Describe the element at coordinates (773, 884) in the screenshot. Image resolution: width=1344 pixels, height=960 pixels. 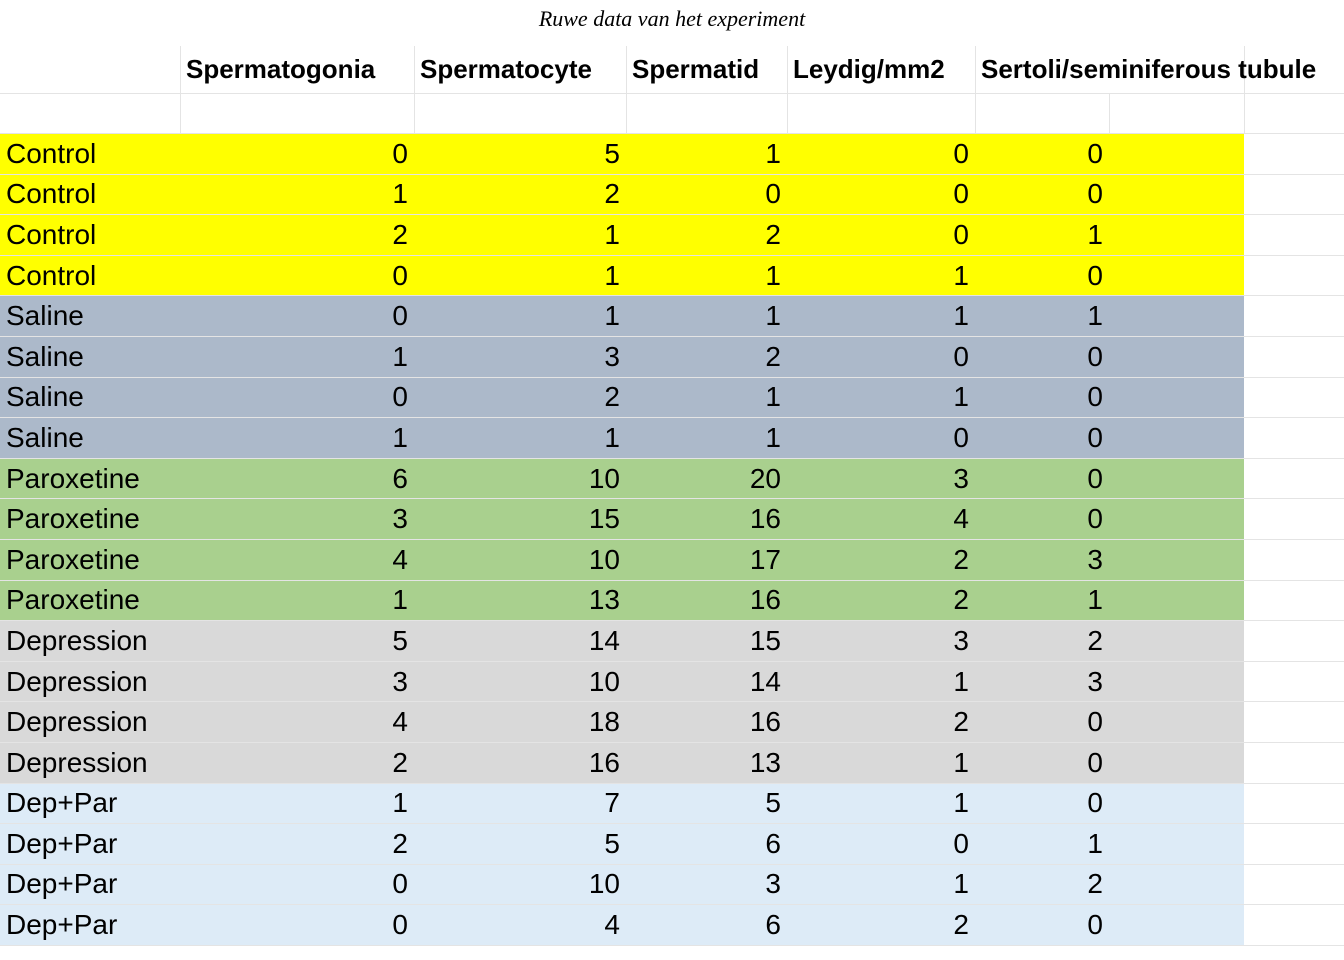
I see `spermatid-cell: 3` at that location.